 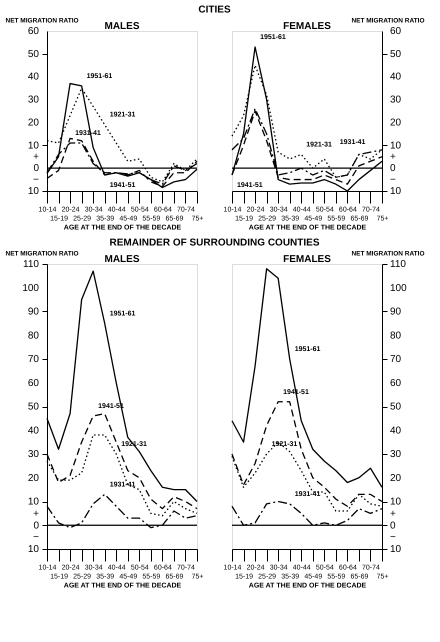 I want to click on chart-title: REMAINDER OF SURROUNDING COUNTIES, so click(x=214, y=243).